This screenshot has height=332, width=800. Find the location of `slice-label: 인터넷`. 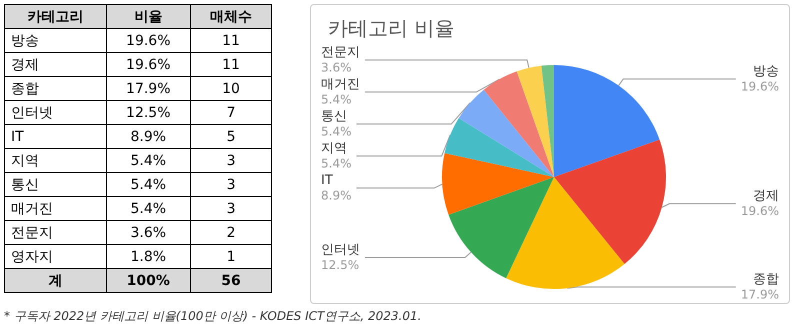

slice-label: 인터넷 is located at coordinates (340, 250).